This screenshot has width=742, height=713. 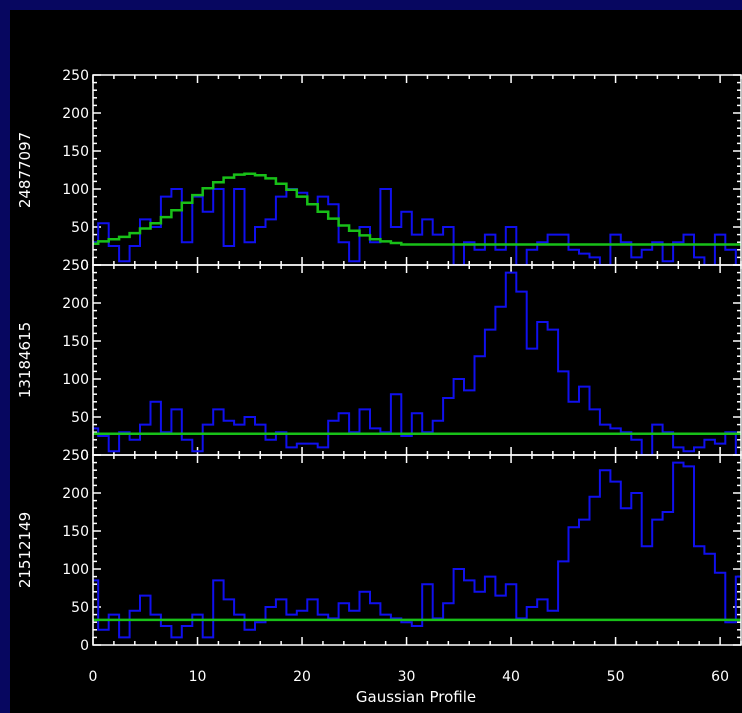 What do you see at coordinates (25, 170) in the screenshot?
I see `panel-y-label: 24877097` at bounding box center [25, 170].